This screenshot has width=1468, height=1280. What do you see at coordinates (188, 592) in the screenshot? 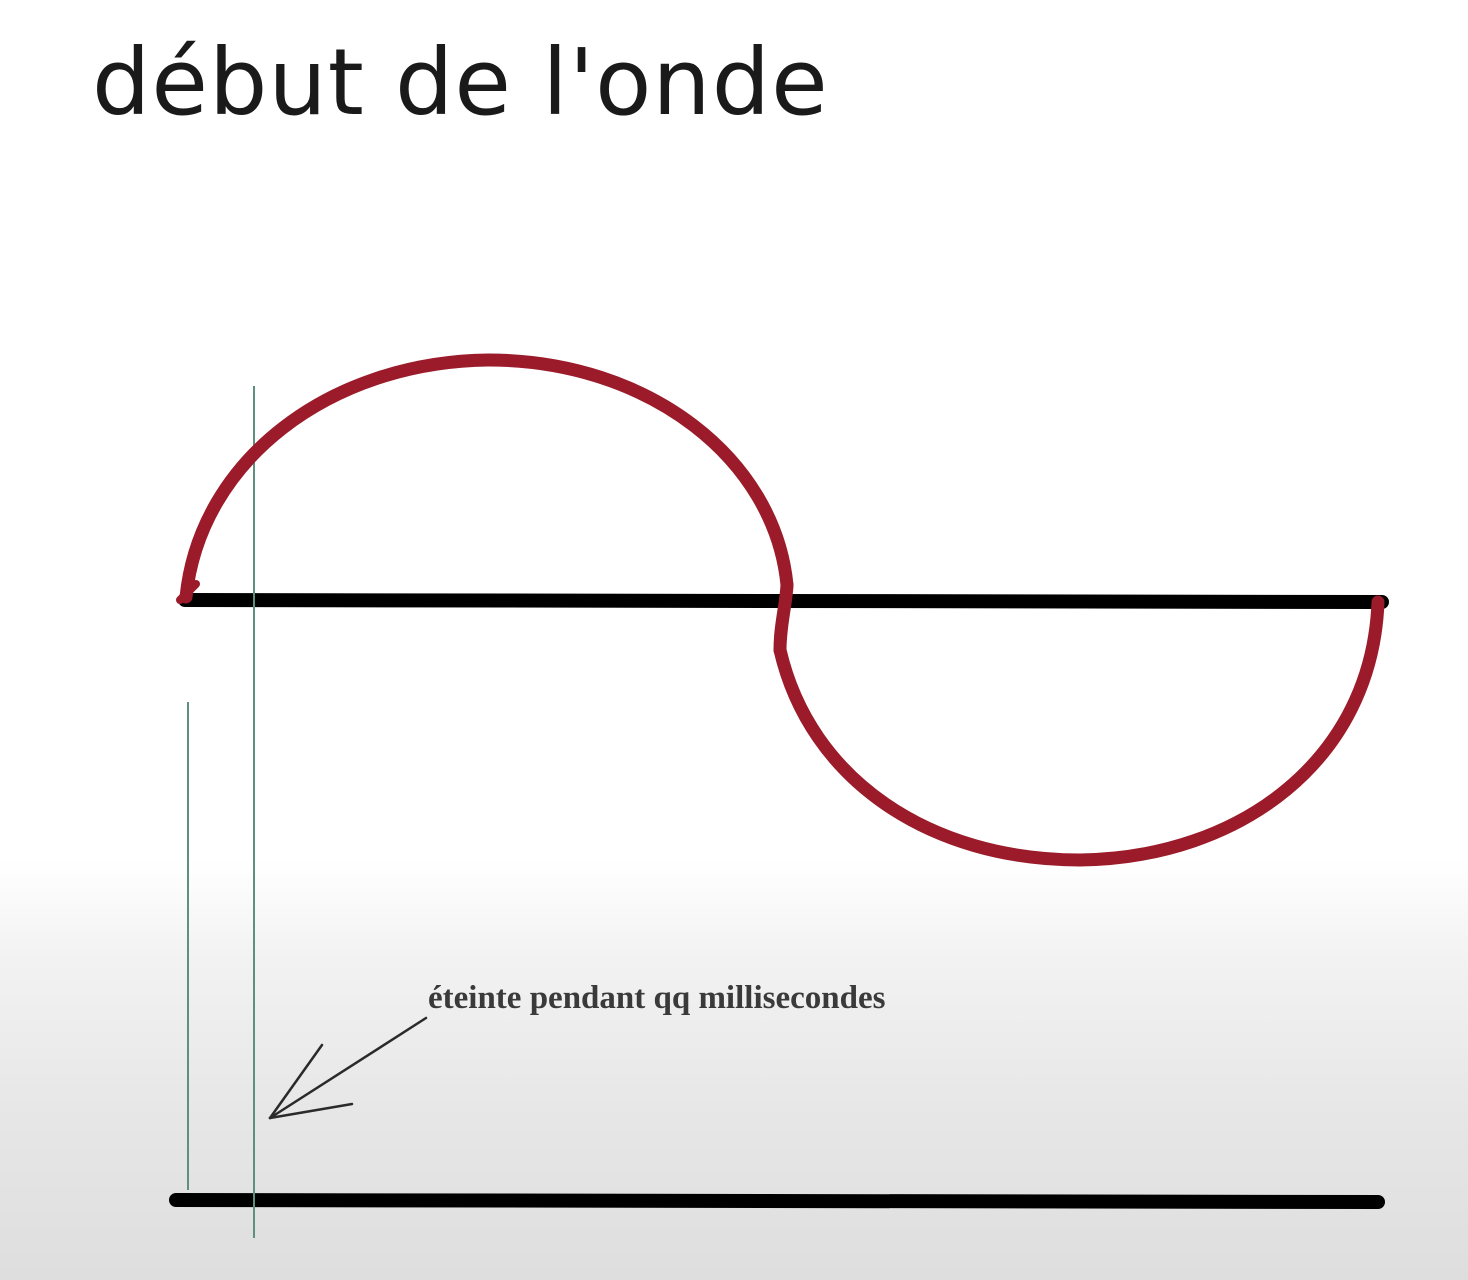
I see `wave-start-tick` at bounding box center [188, 592].